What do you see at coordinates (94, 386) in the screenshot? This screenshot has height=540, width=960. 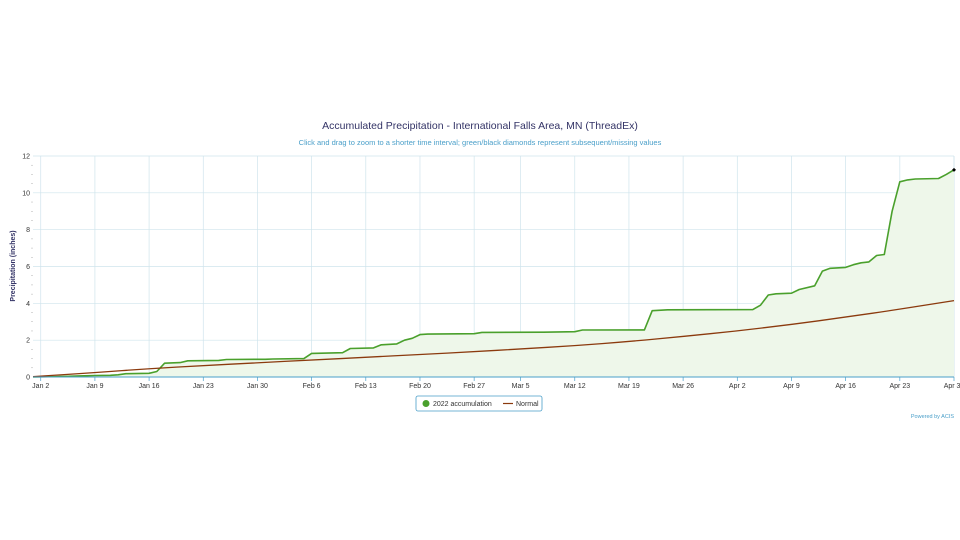 I see `x-tick-label: Jan 9` at bounding box center [94, 386].